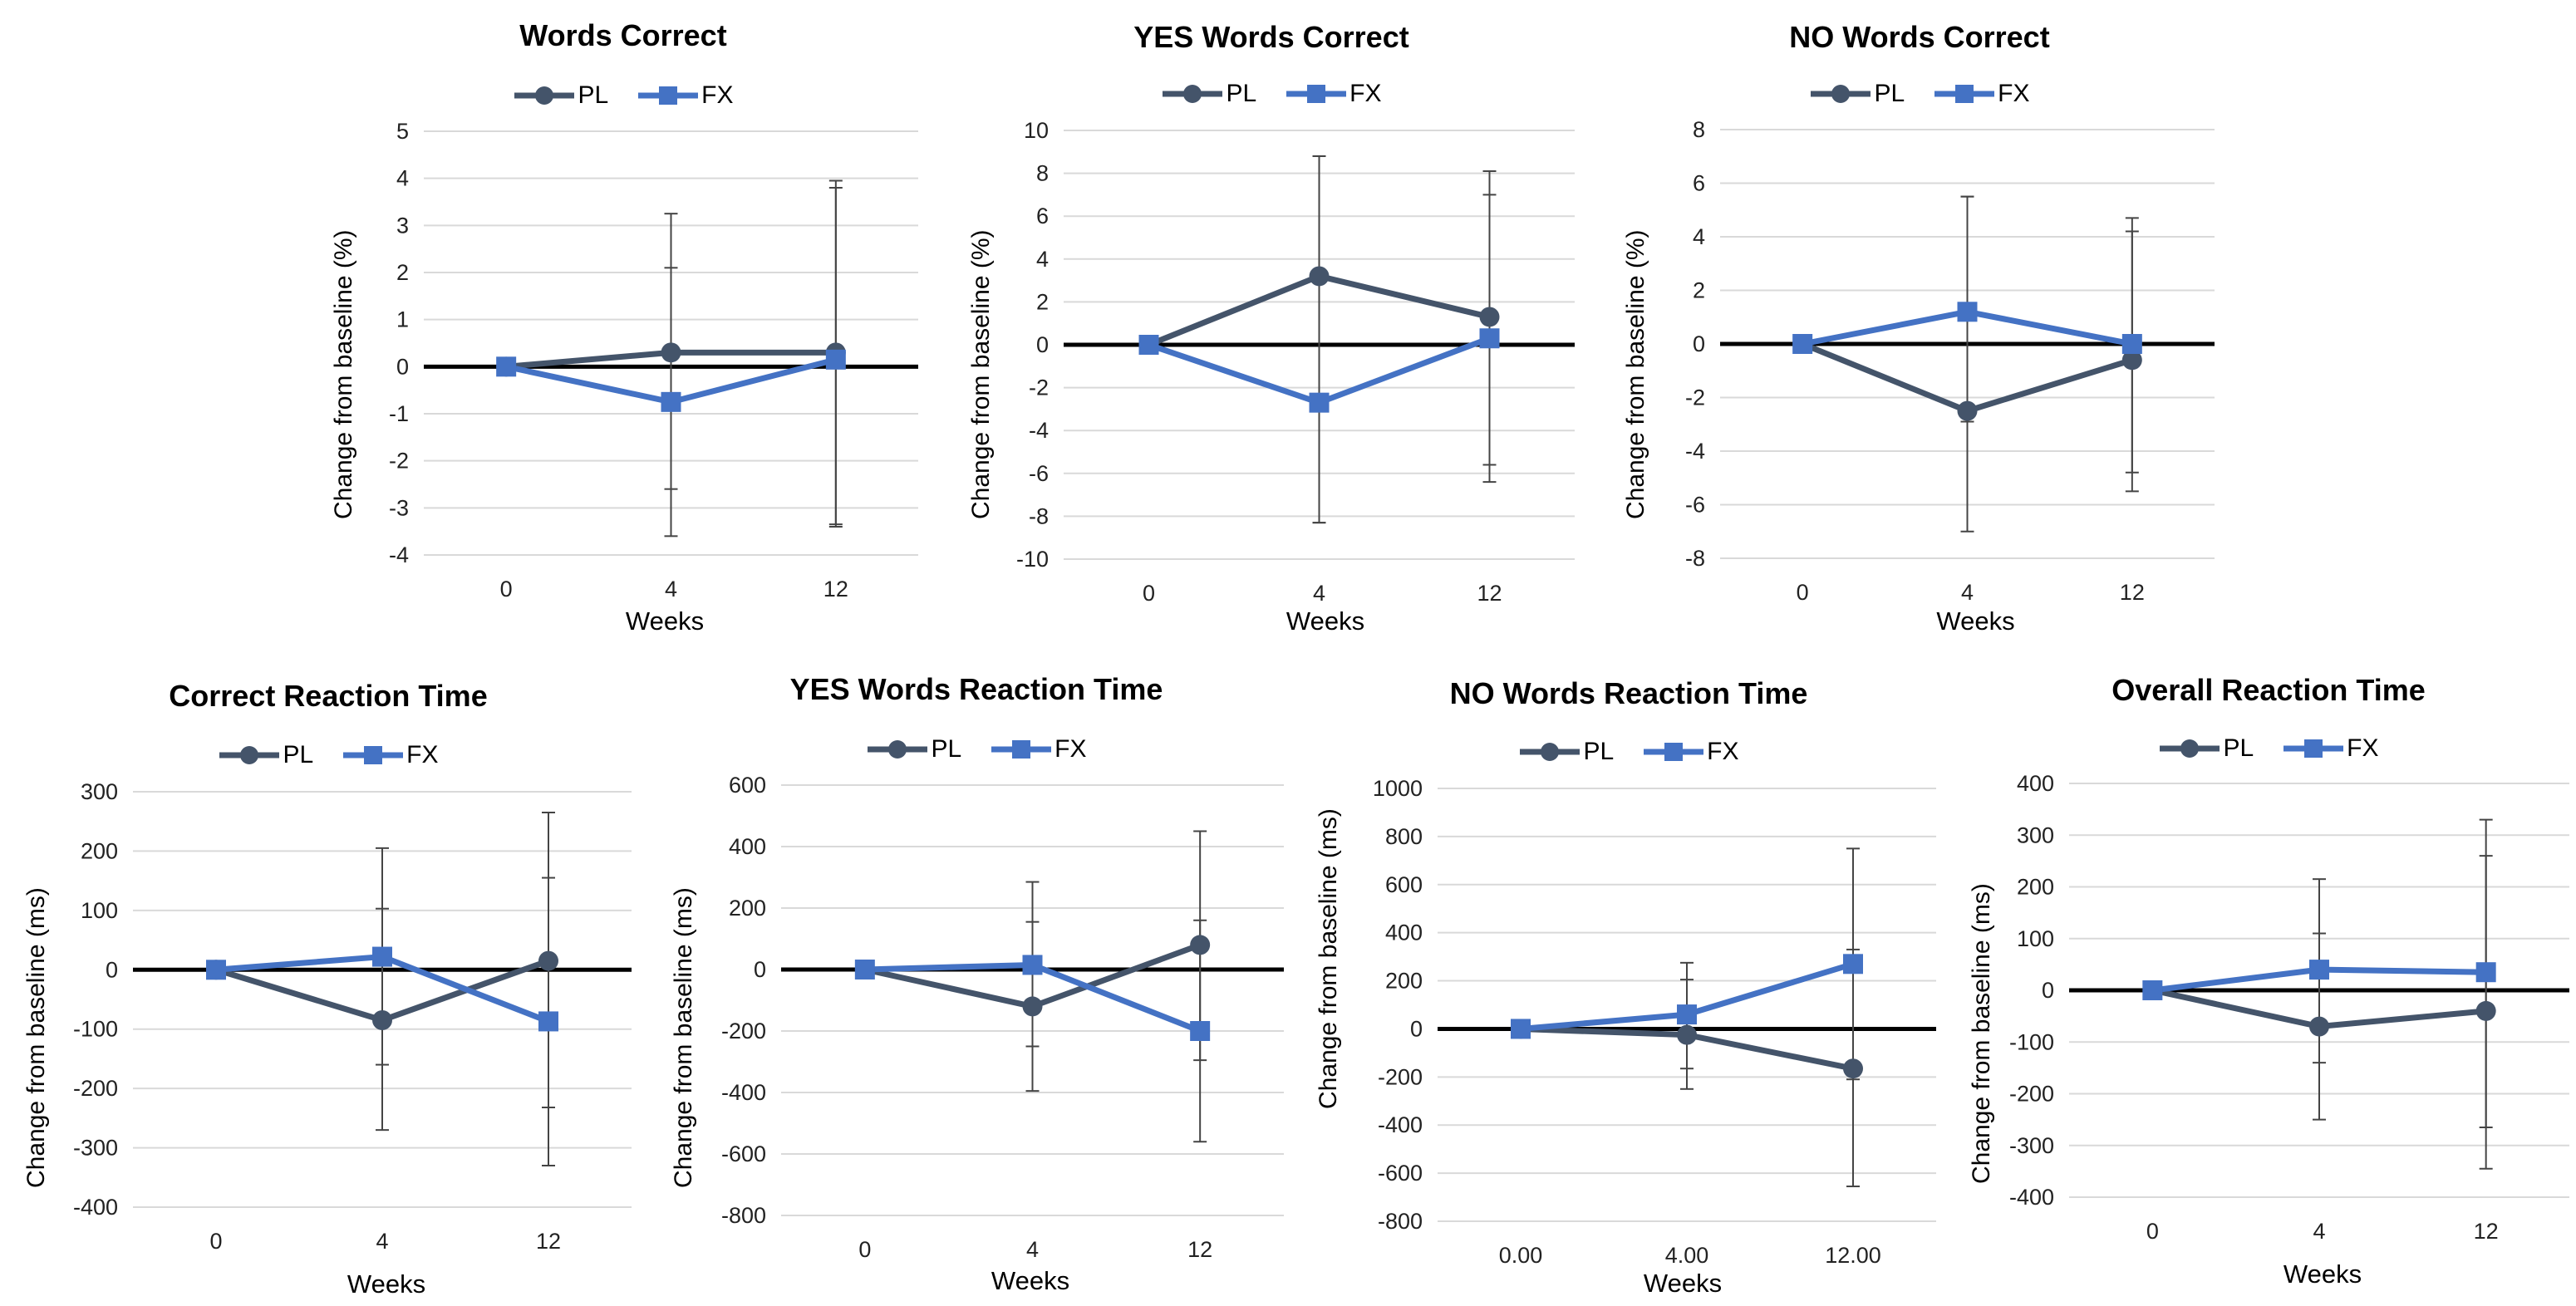  What do you see at coordinates (2032, 1041) in the screenshot?
I see `y-tick-label: -100` at bounding box center [2032, 1041].